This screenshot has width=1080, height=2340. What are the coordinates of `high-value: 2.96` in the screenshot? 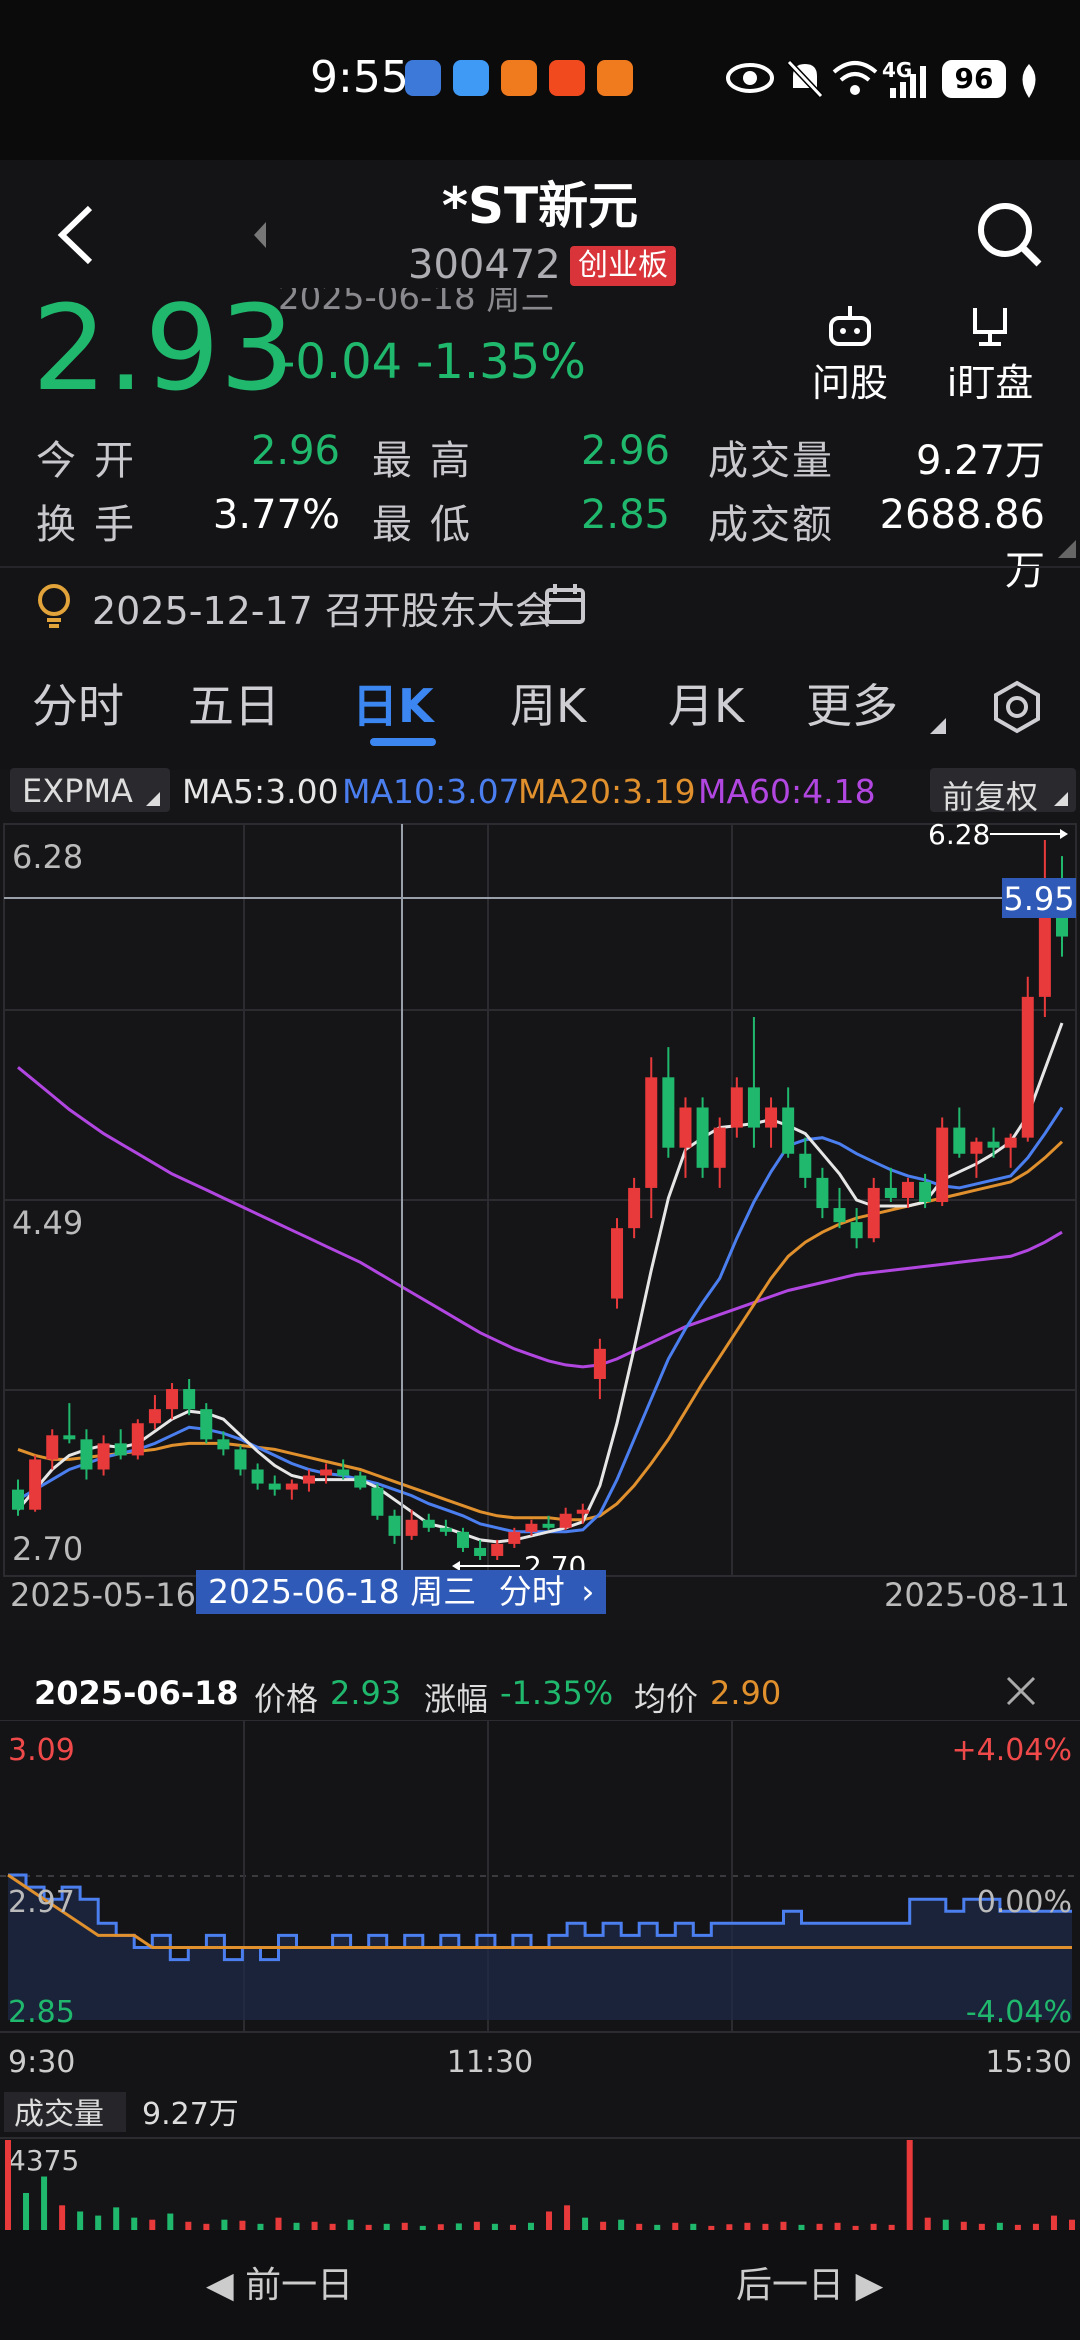 It's located at (625, 451).